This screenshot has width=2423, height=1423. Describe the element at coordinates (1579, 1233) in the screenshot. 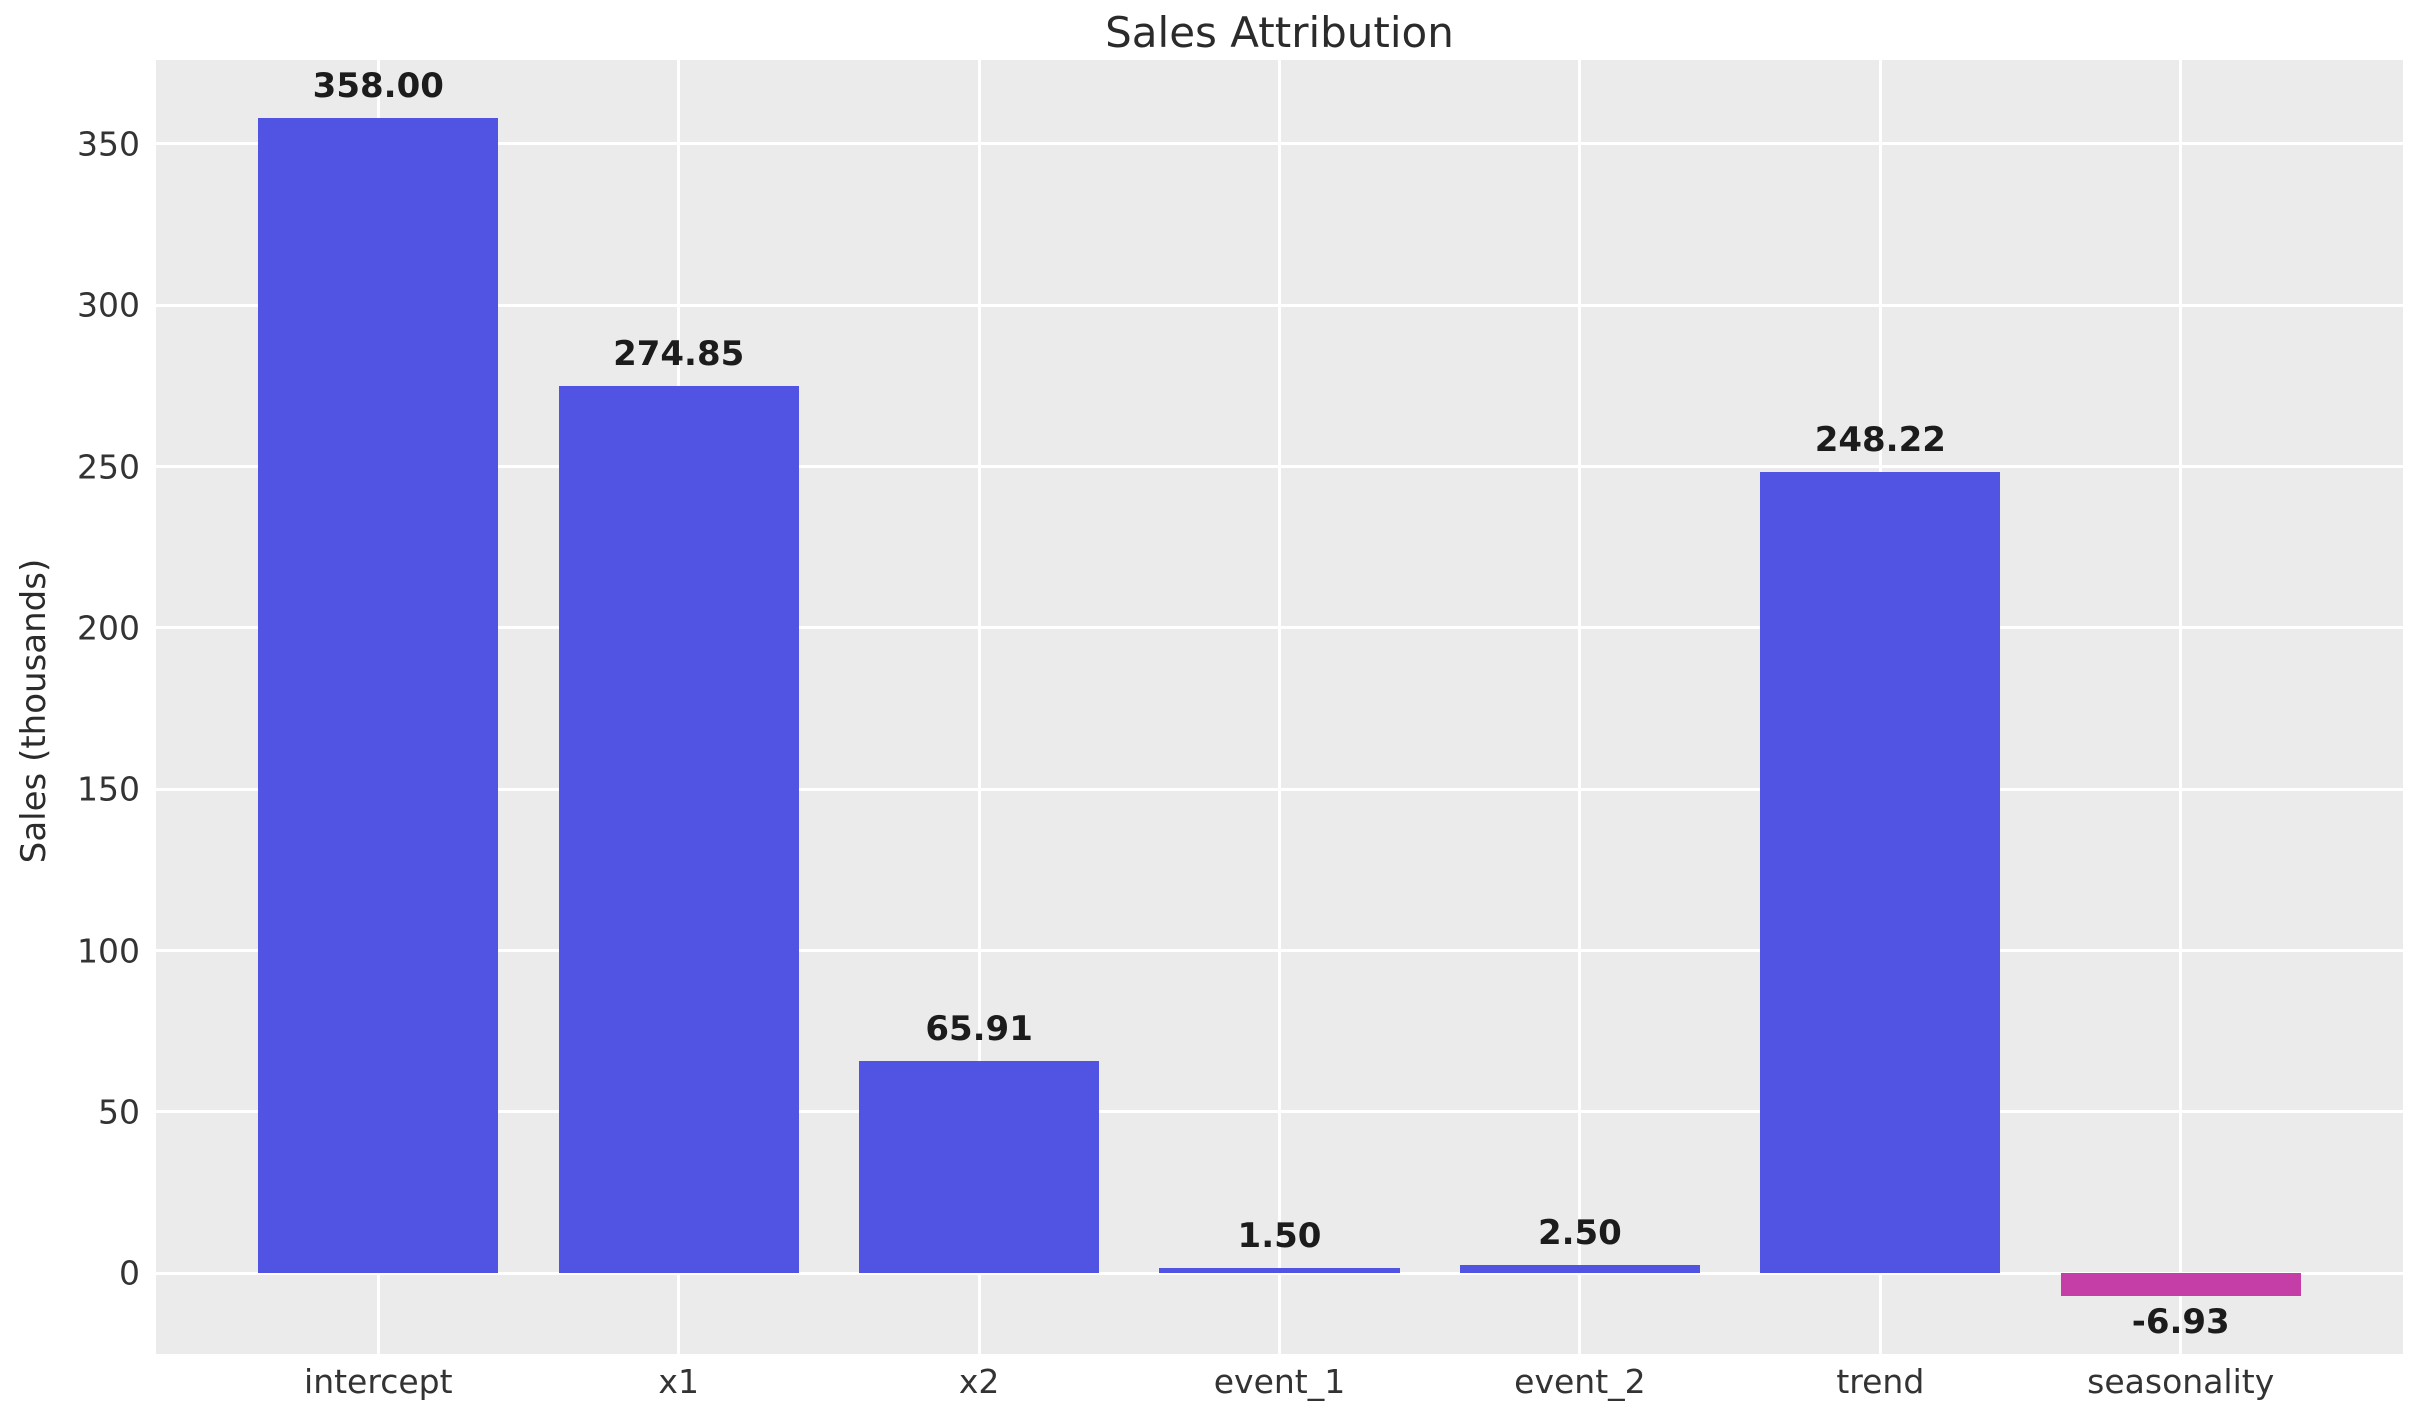

I see `bar-value-label-event_2: 2.50` at that location.